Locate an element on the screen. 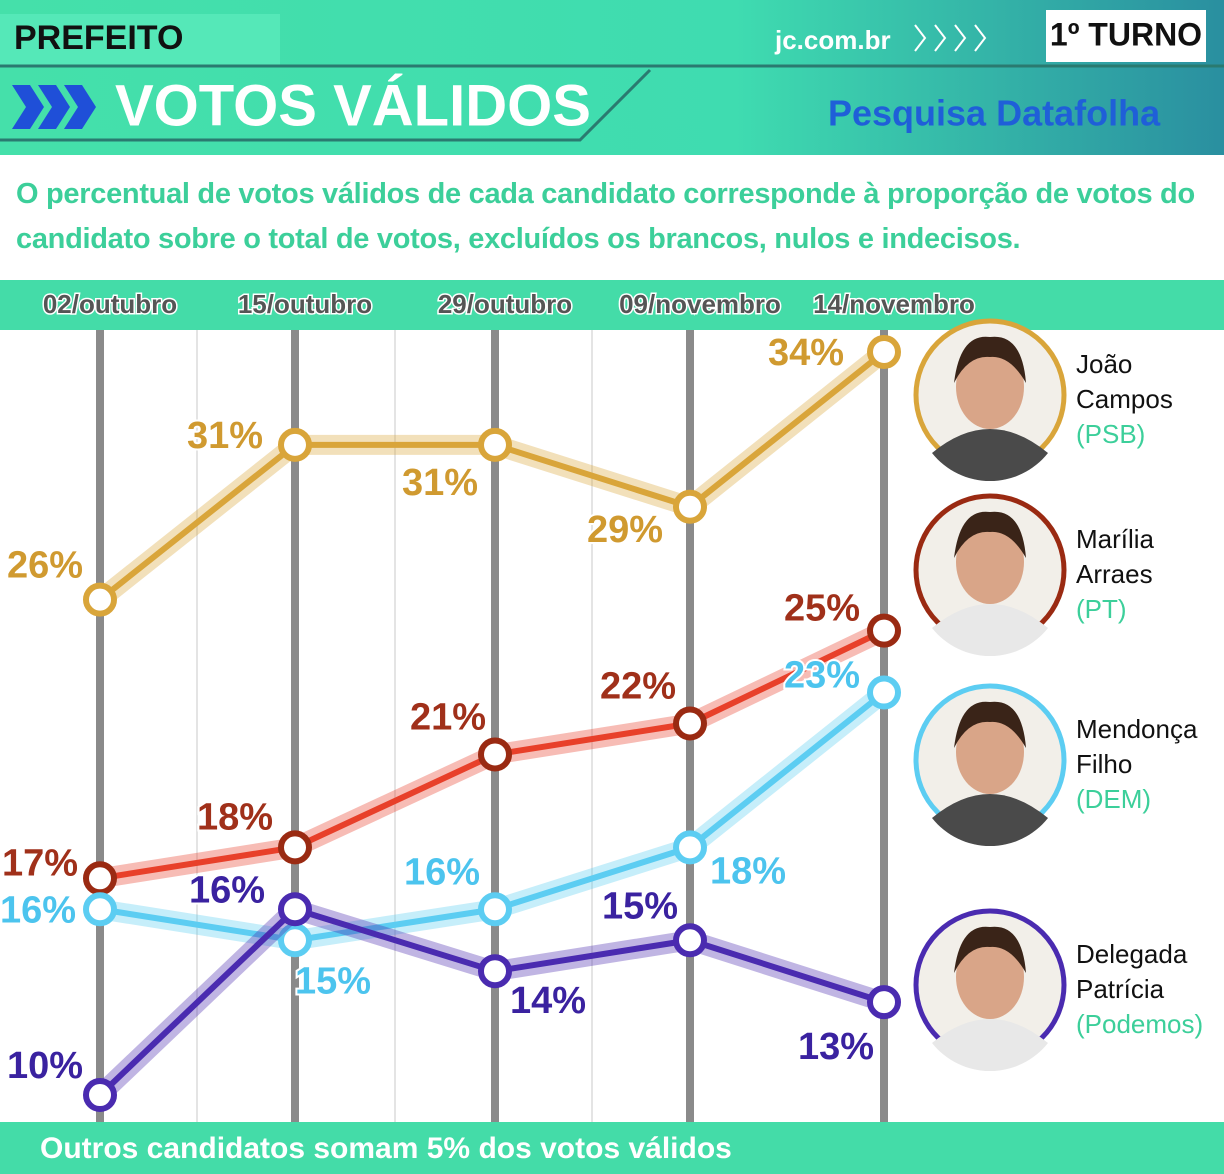 This screenshot has height=1174, width=1224. source: Pesquisa Datafolha is located at coordinates (994, 113).